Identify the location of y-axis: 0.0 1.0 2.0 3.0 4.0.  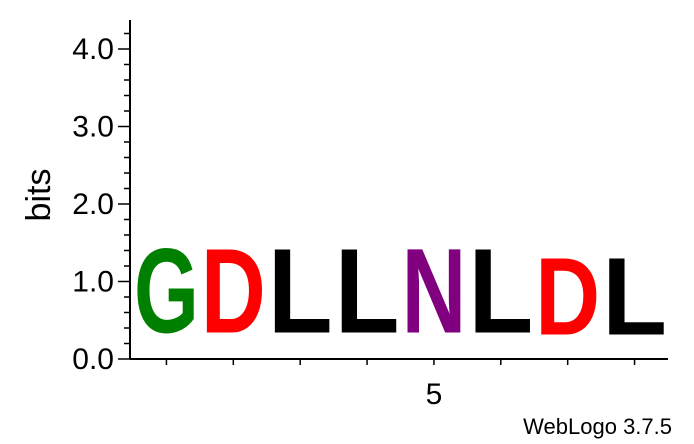
(101, 198).